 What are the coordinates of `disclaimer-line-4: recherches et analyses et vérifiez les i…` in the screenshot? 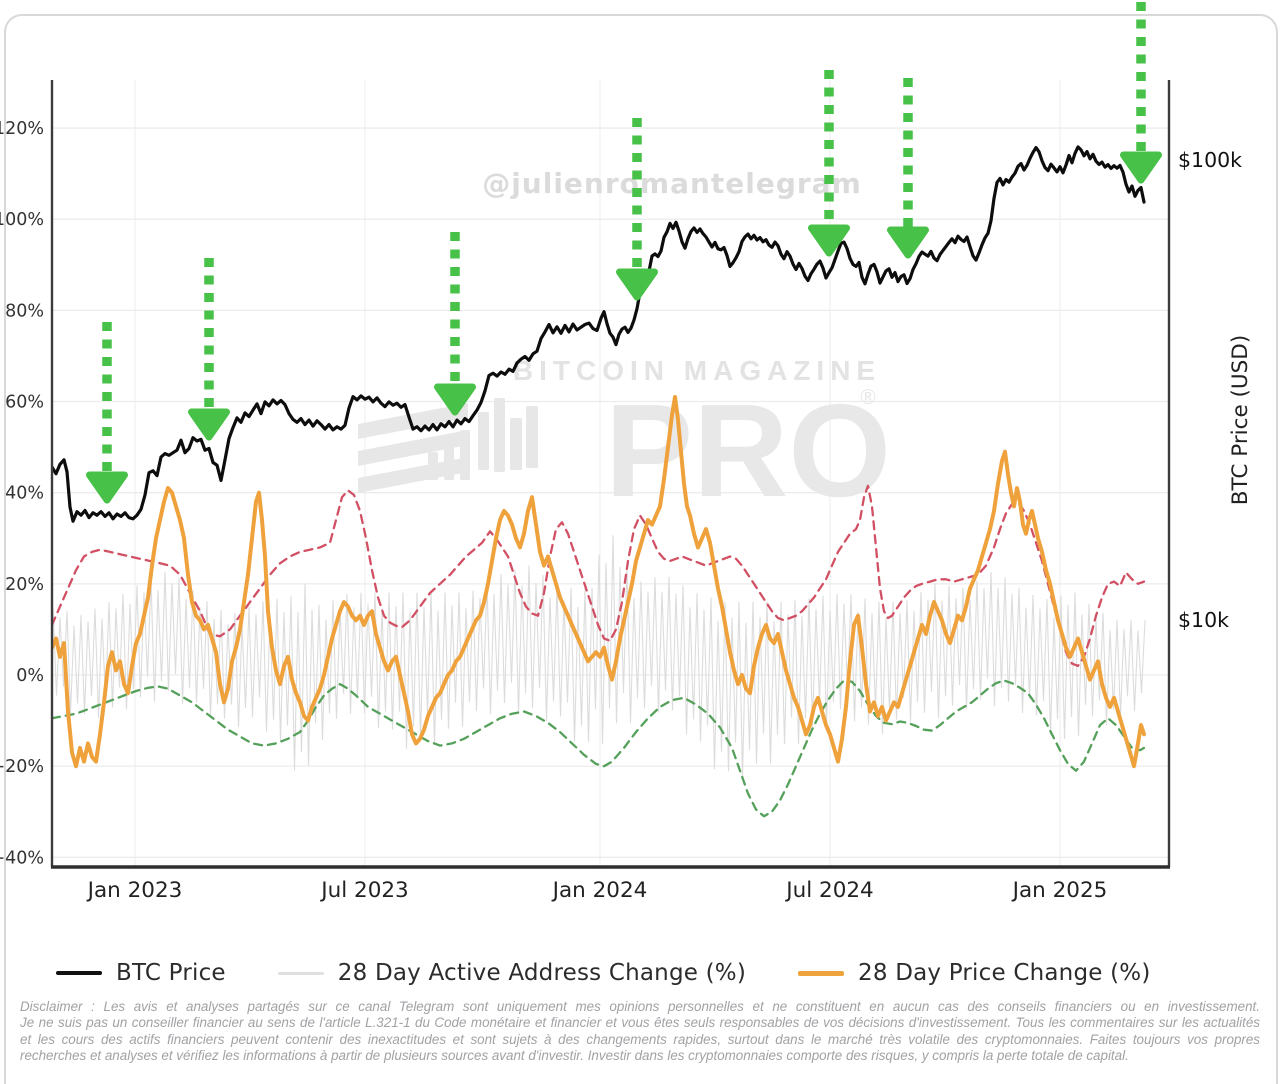 It's located at (574, 1055).